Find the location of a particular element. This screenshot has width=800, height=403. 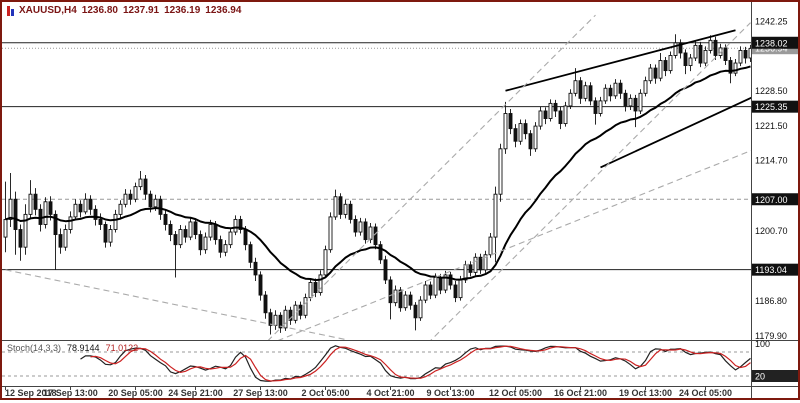

time-axis is located at coordinates (400, 392).